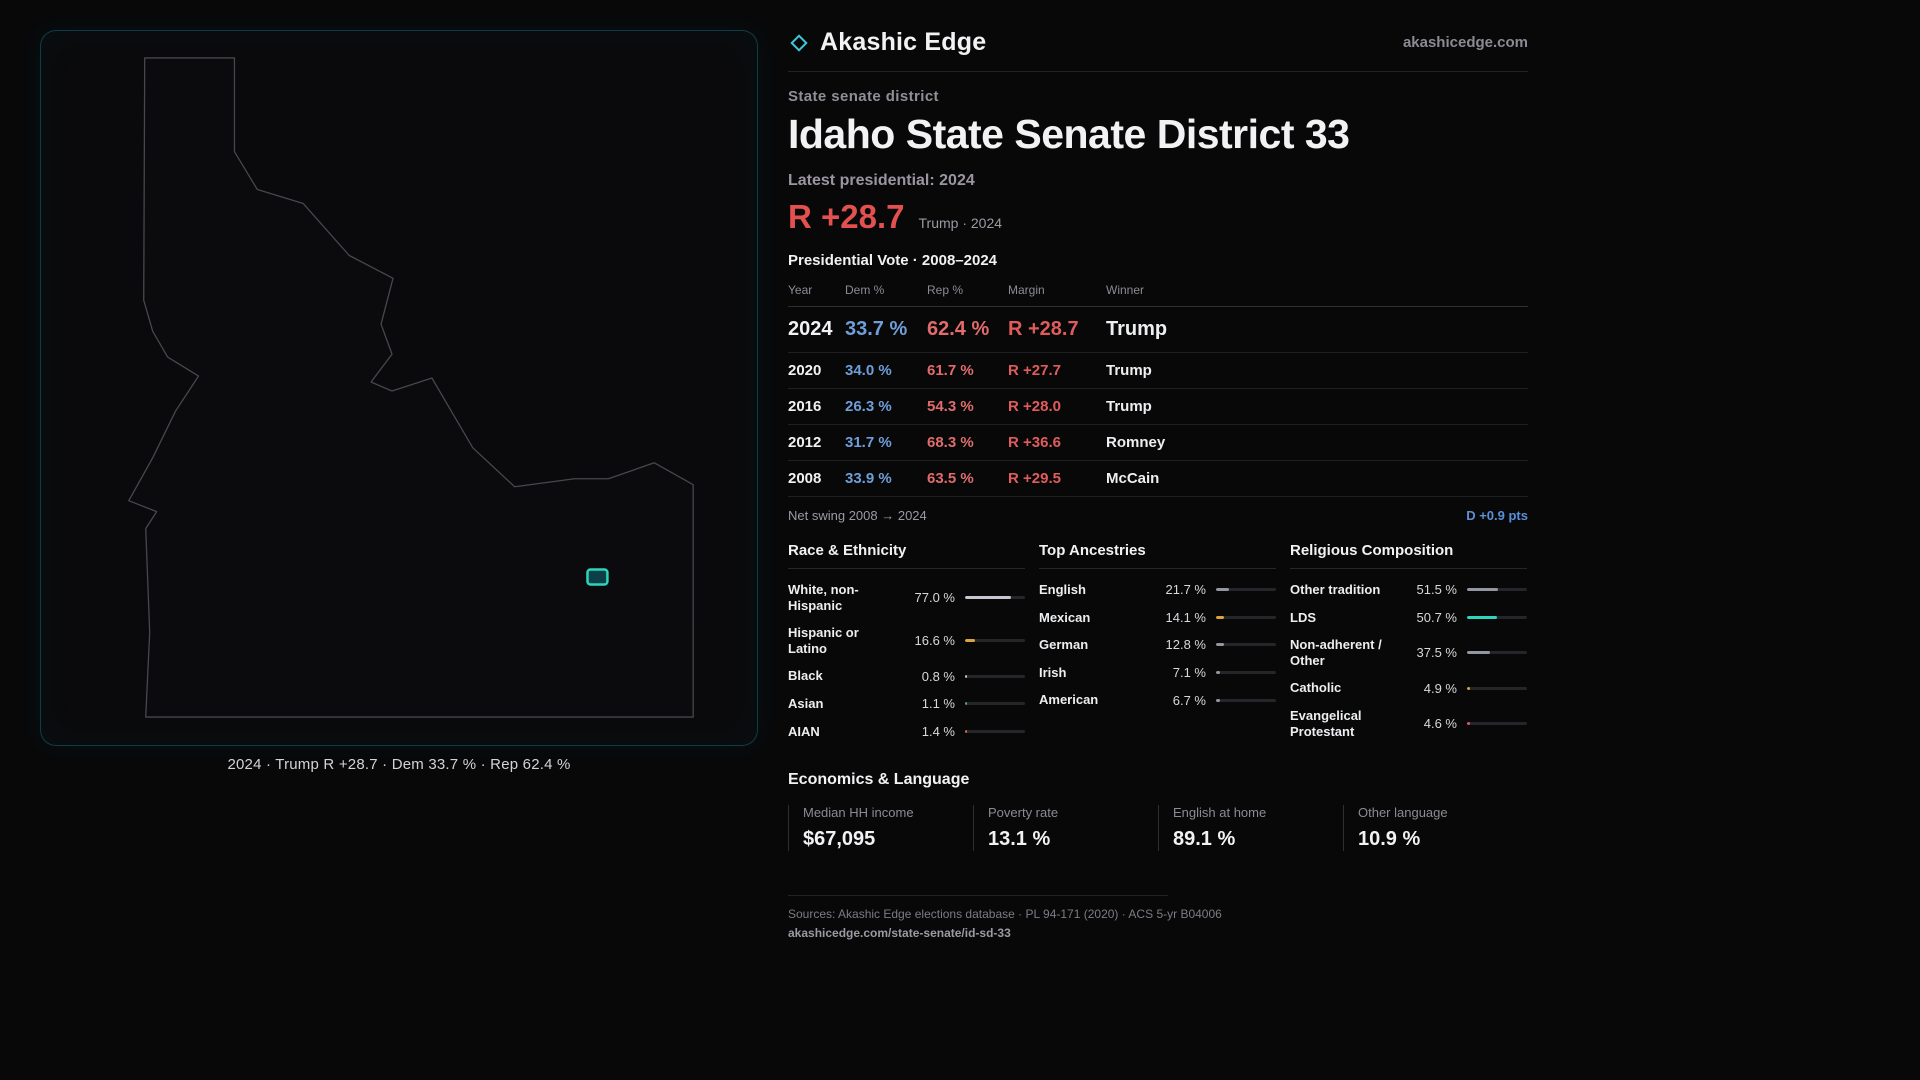  Describe the element at coordinates (823, 597) in the screenshot. I see `demo-label: White, non-Hispanic` at that location.